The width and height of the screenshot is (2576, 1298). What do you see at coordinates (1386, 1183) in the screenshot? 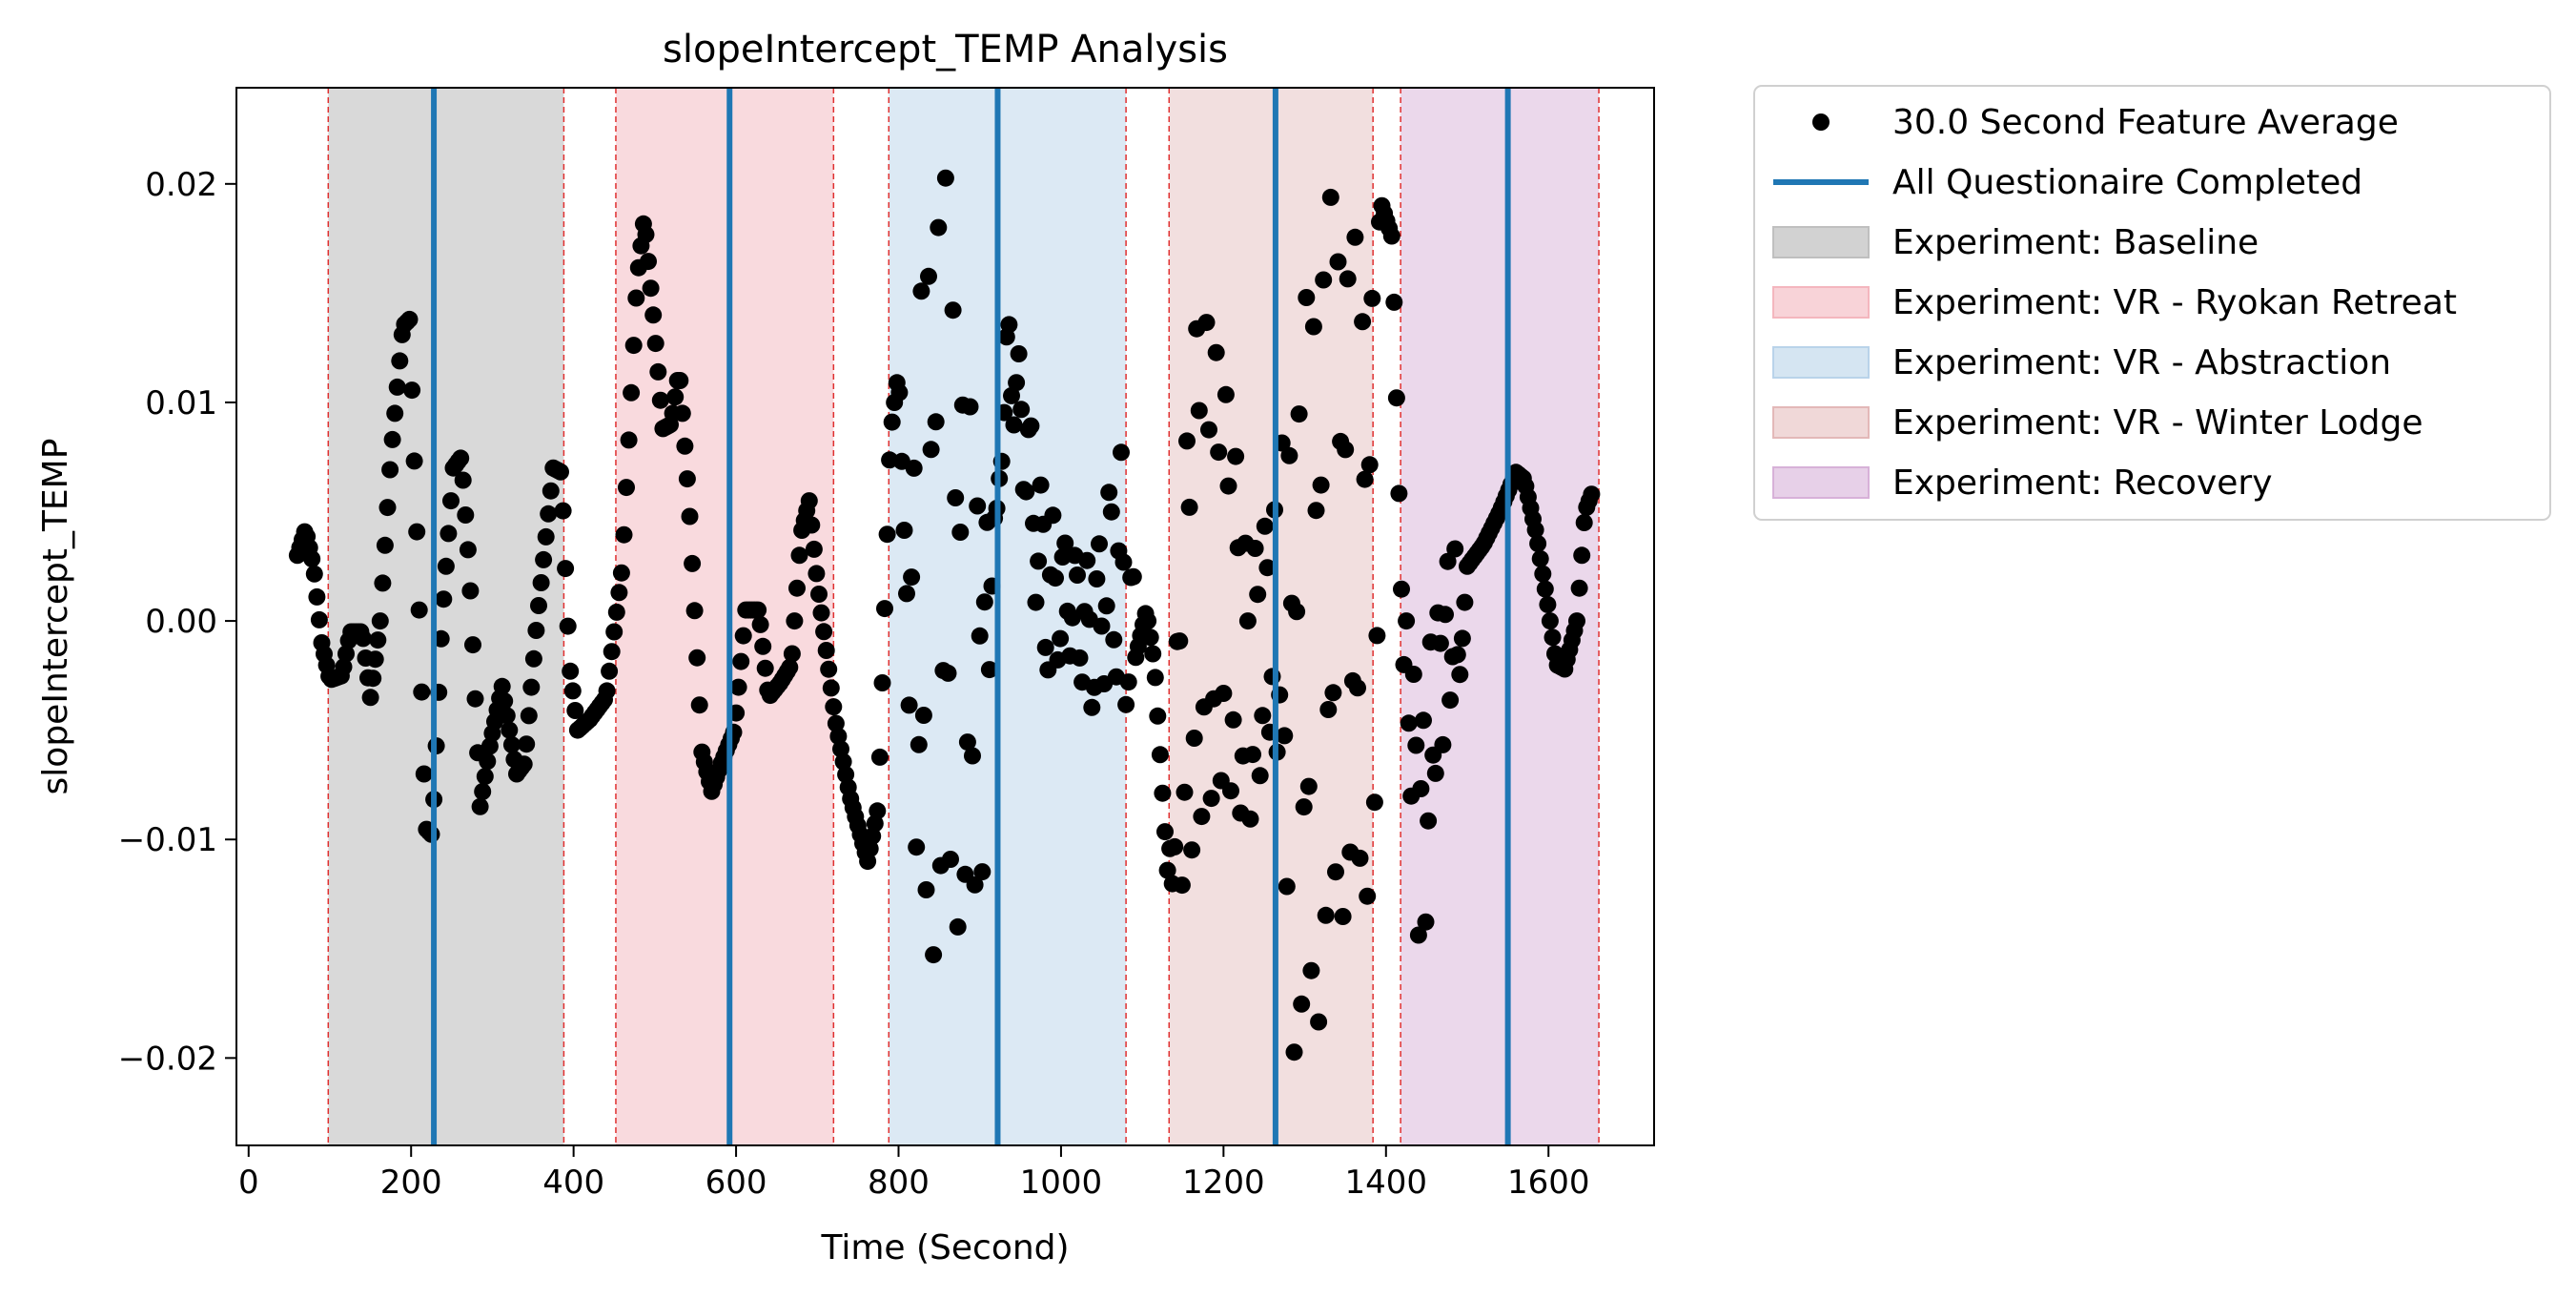
I see `x-tick-label: 1400` at bounding box center [1386, 1183].